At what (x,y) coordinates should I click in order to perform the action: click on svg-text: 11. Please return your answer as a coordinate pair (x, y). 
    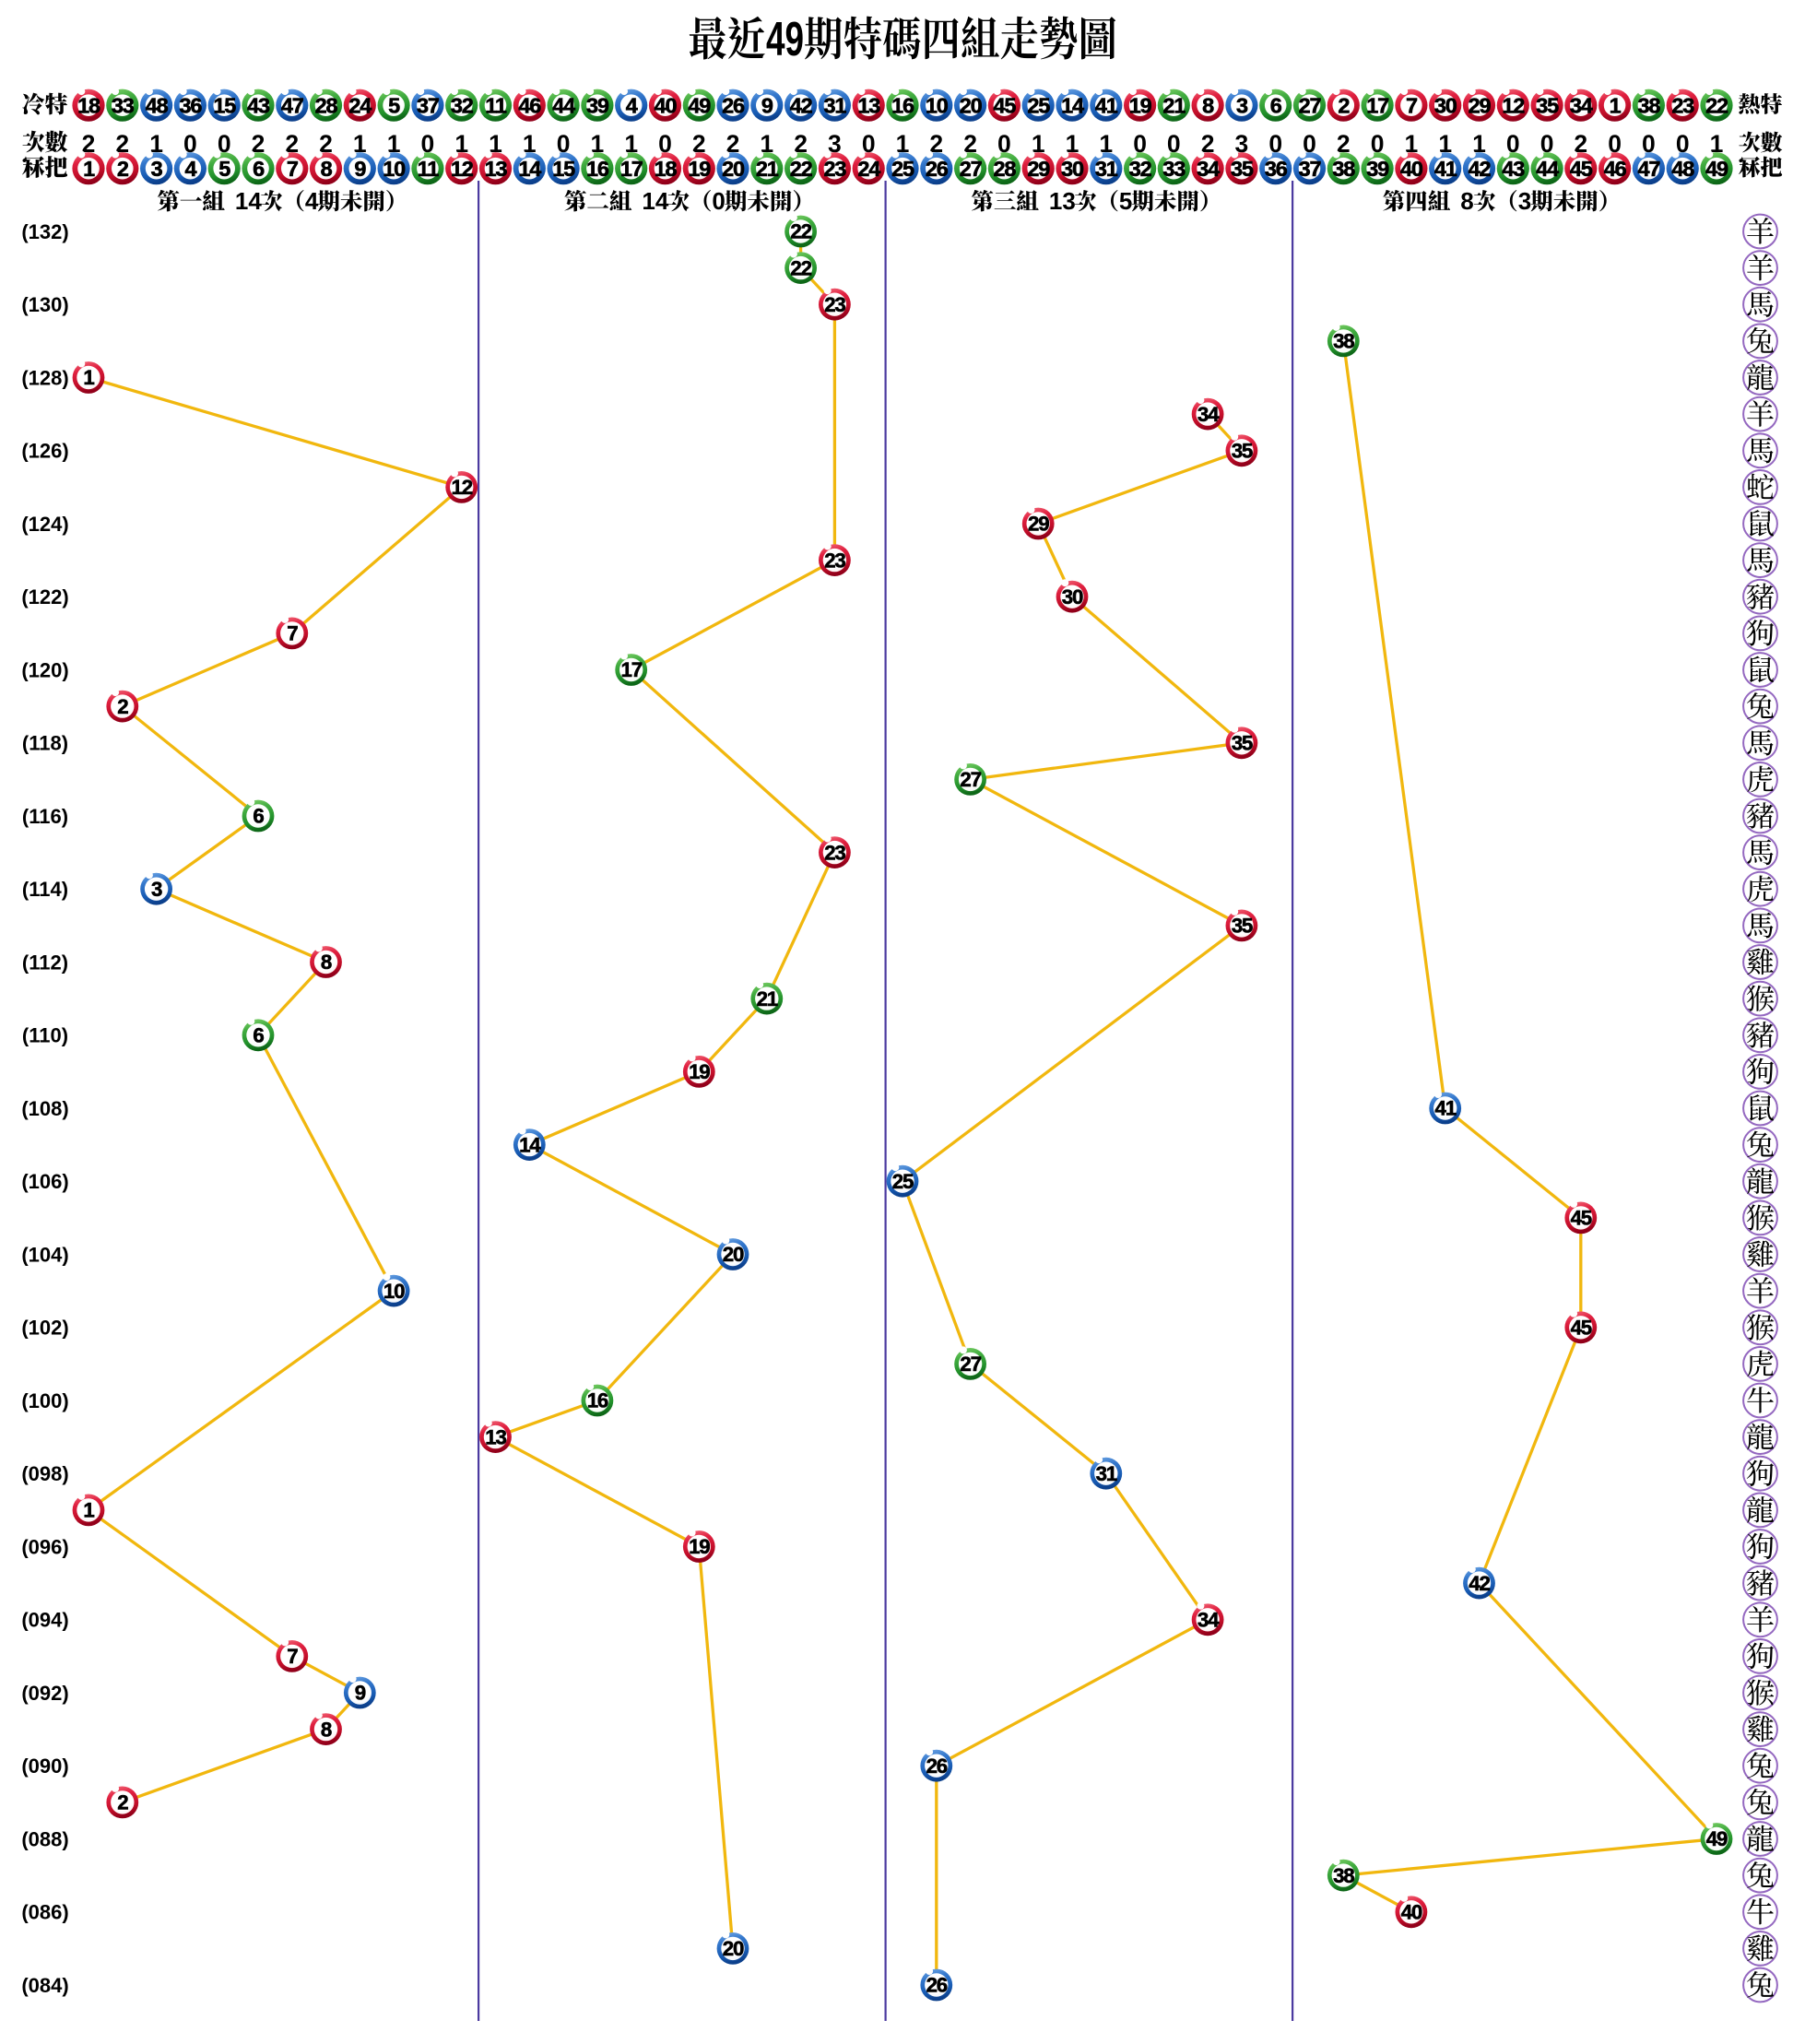
    Looking at the image, I should click on (429, 169).